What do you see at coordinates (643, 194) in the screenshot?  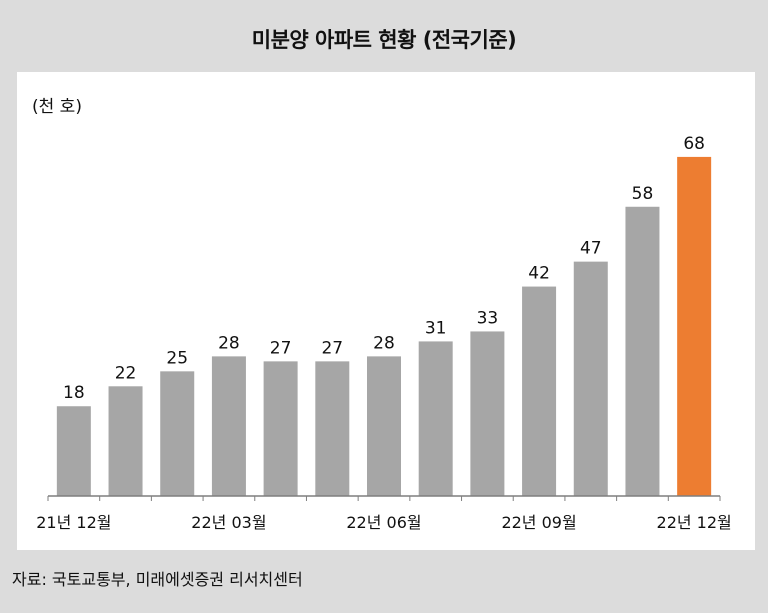 I see `data-label: 58` at bounding box center [643, 194].